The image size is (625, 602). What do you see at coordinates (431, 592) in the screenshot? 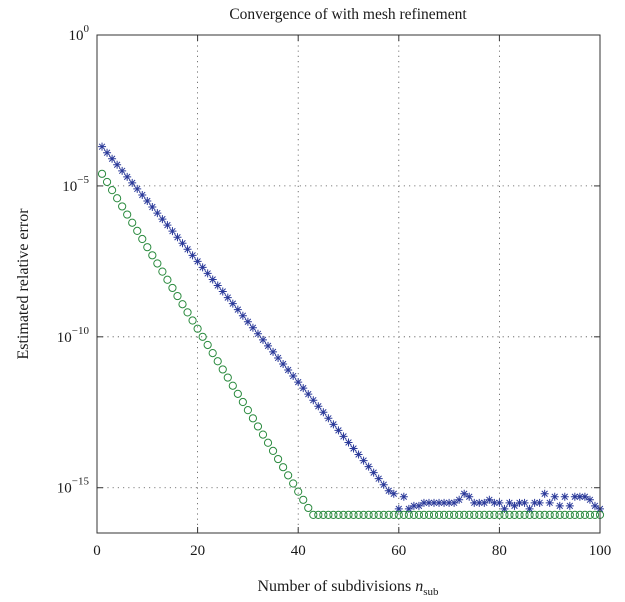
I see `x-axis-label-sub: sub` at bounding box center [431, 592].